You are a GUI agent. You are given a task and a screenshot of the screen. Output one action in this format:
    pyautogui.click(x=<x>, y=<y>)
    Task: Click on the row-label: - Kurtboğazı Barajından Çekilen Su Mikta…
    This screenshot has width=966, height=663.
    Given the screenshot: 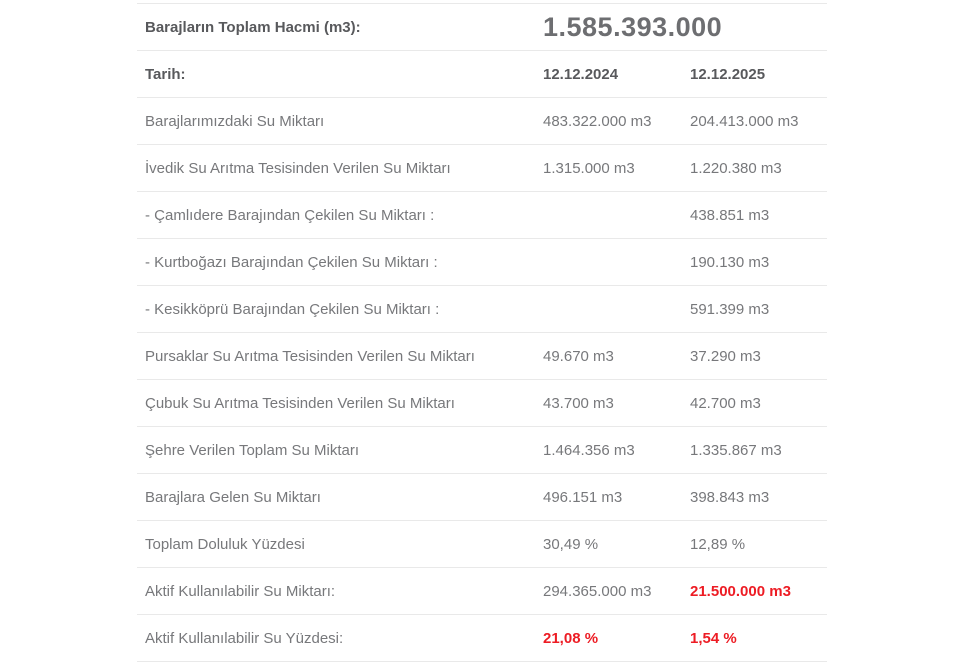 What is the action you would take?
    pyautogui.click(x=291, y=262)
    